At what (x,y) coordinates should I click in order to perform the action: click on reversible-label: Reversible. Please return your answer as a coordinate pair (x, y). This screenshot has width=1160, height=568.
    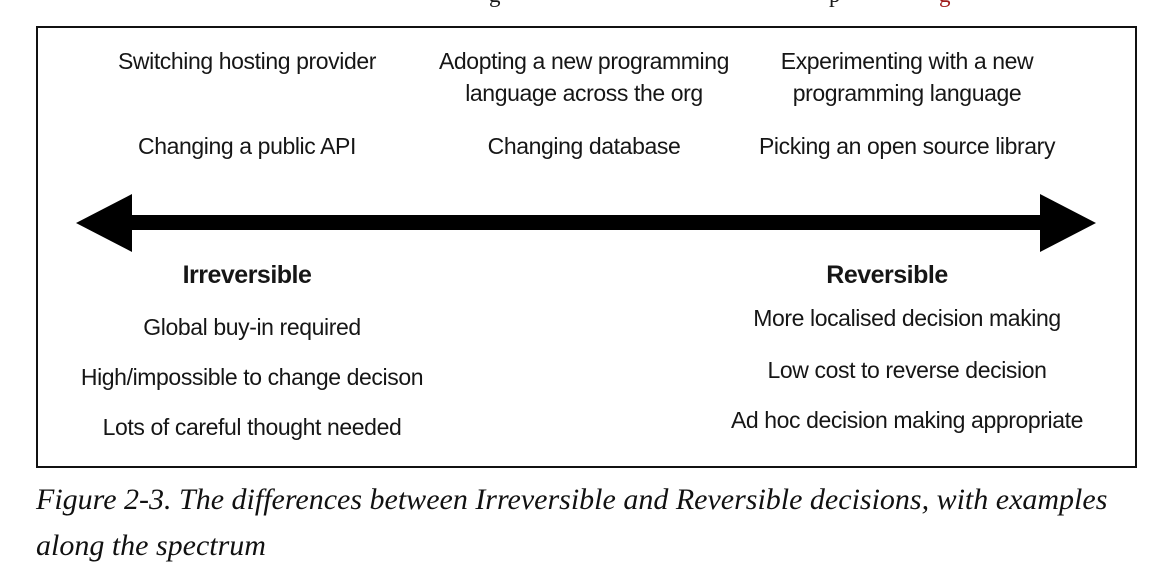
    Looking at the image, I should click on (887, 275).